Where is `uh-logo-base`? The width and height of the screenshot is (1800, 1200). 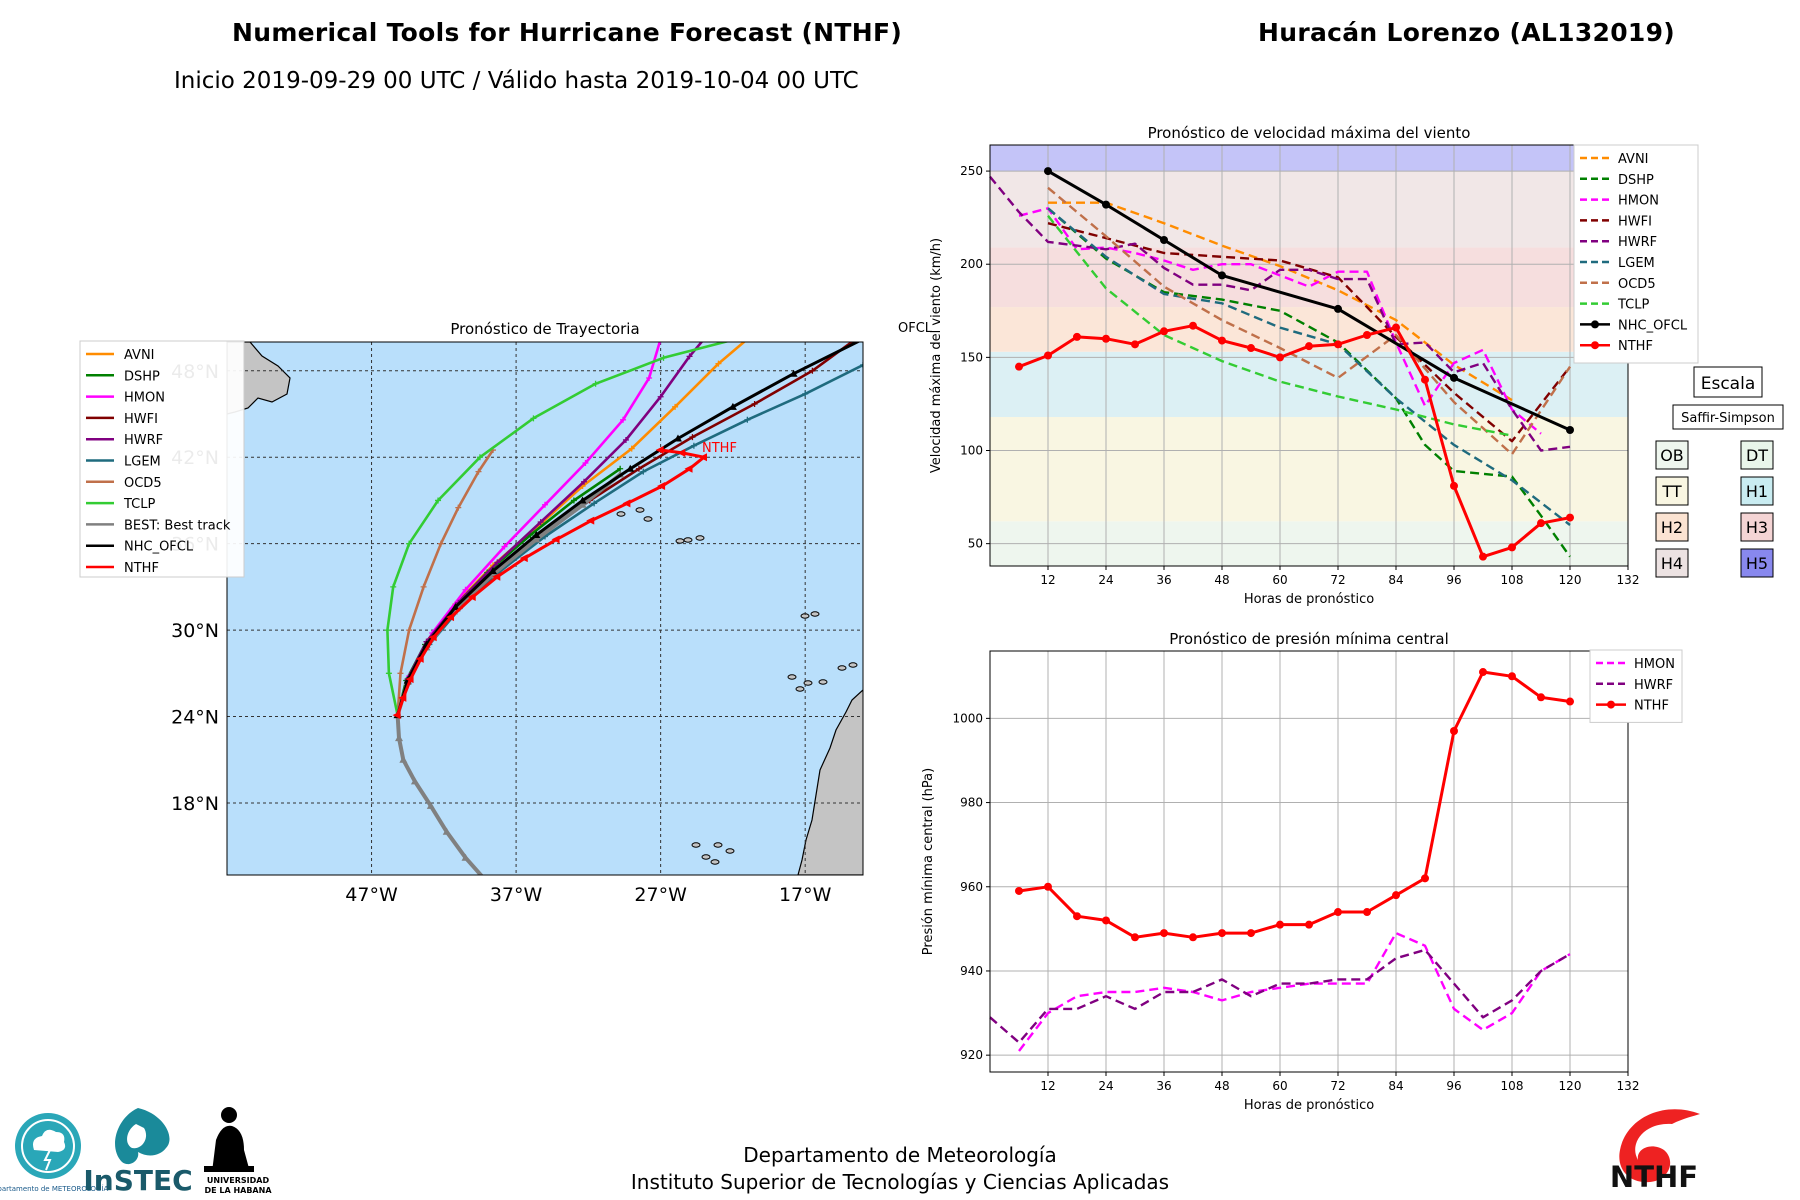 uh-logo-base is located at coordinates (229, 1169).